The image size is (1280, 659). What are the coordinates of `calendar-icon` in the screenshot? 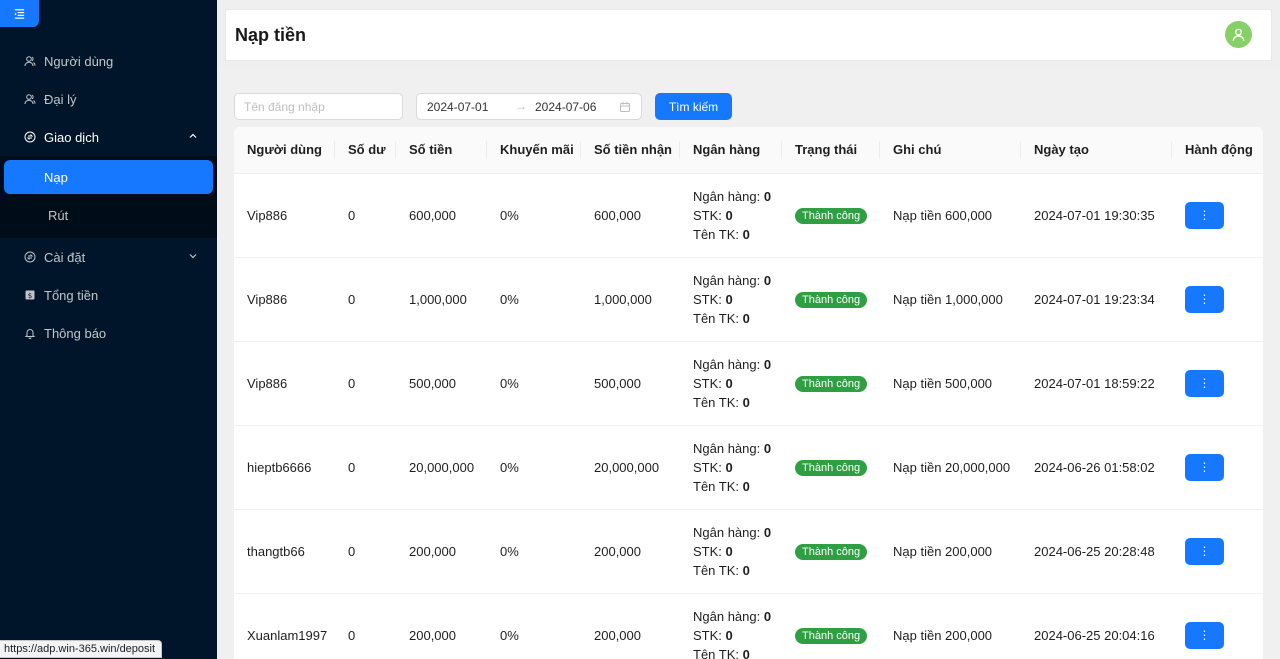 It's located at (625, 107).